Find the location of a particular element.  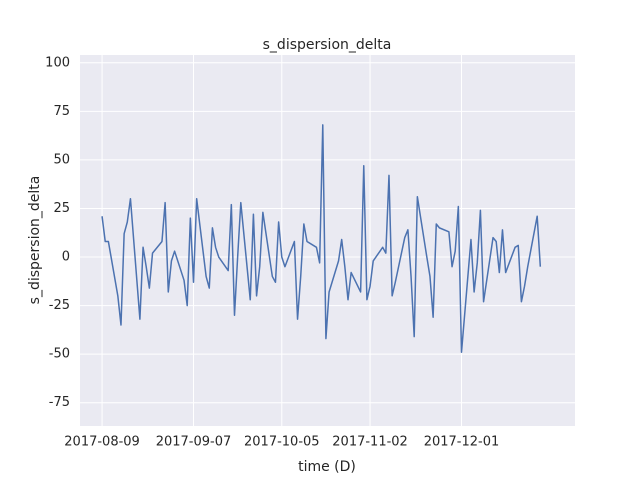

y-tick-label: 75 is located at coordinates (61, 111).